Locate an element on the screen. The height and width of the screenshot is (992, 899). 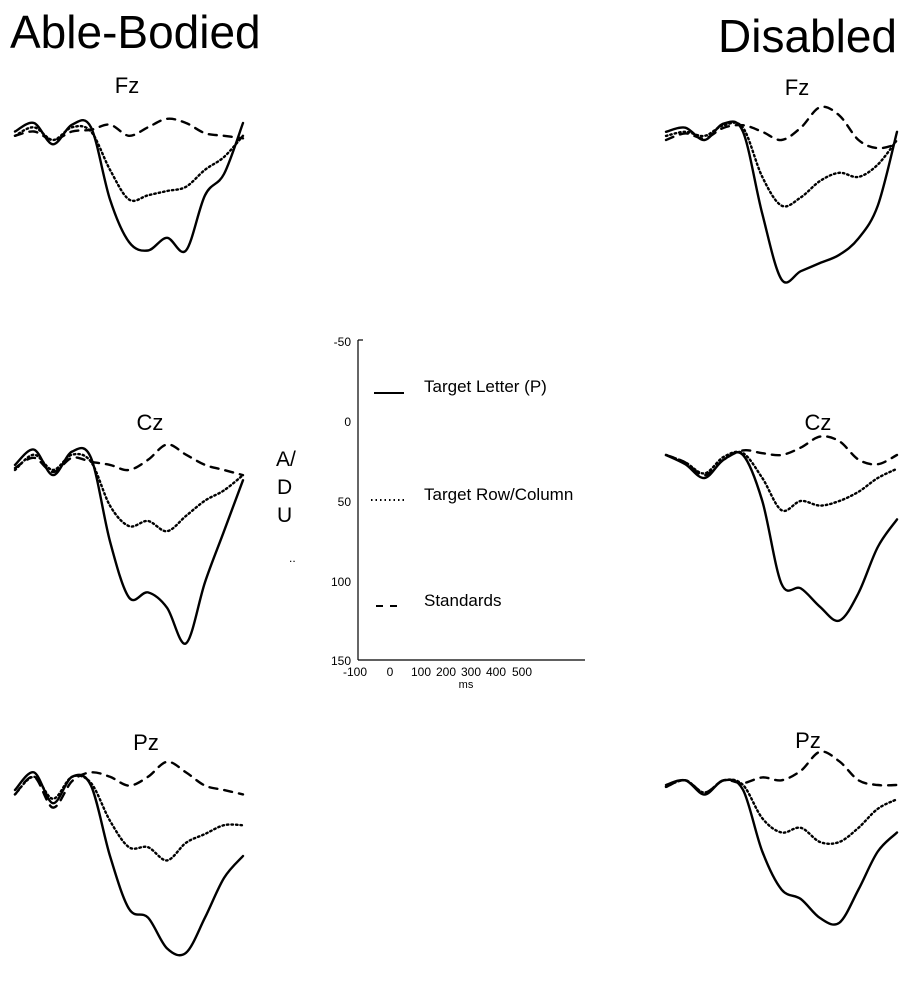
x-tick-label-100: 100 is located at coordinates (421, 672).